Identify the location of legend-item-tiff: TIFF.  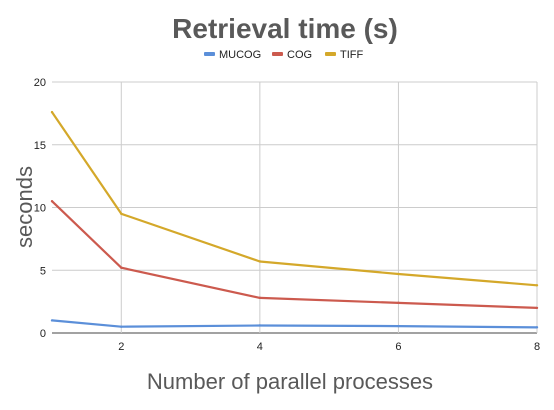
(344, 55).